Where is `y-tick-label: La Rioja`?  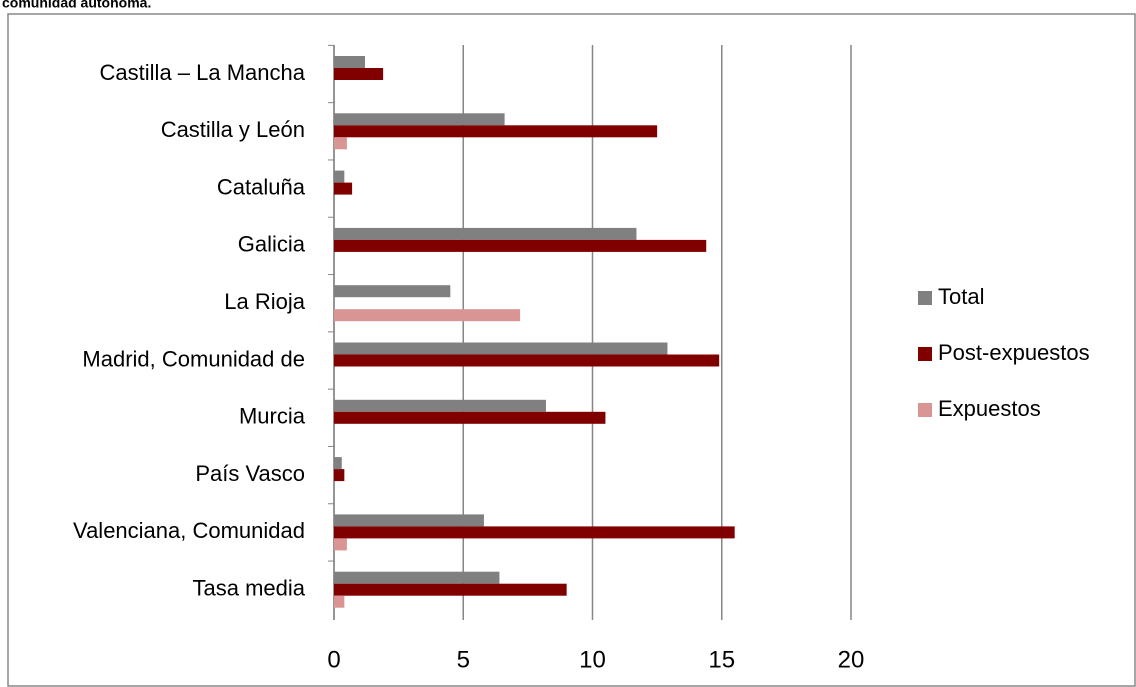 y-tick-label: La Rioja is located at coordinates (264, 301).